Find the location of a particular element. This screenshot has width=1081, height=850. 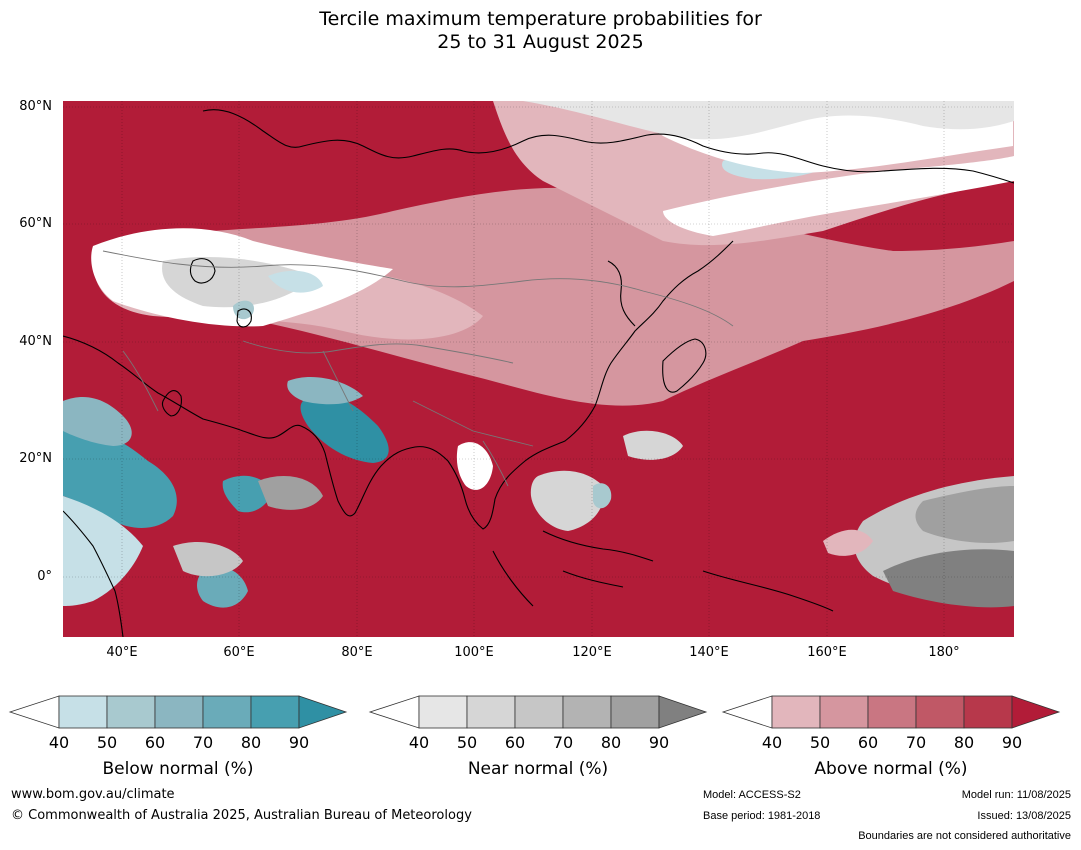

legend-above-tick-80: 80 is located at coordinates (964, 742).